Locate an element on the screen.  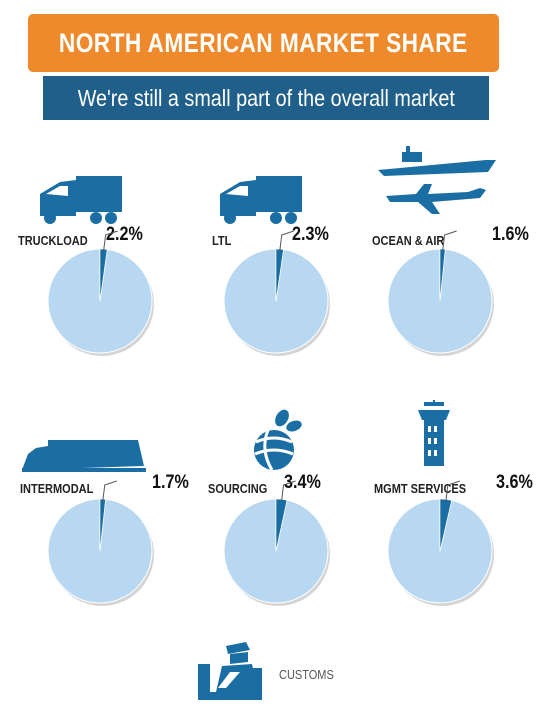
chart-sourcing: SOURCING 3.4% is located at coordinates (276, 503).